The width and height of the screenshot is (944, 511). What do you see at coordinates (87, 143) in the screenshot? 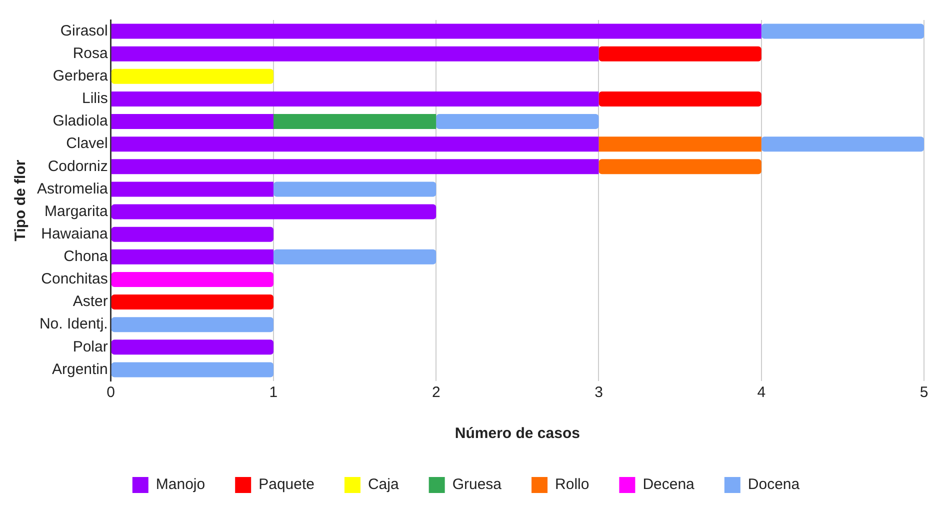
I see `y-tick-label: Clavel` at bounding box center [87, 143].